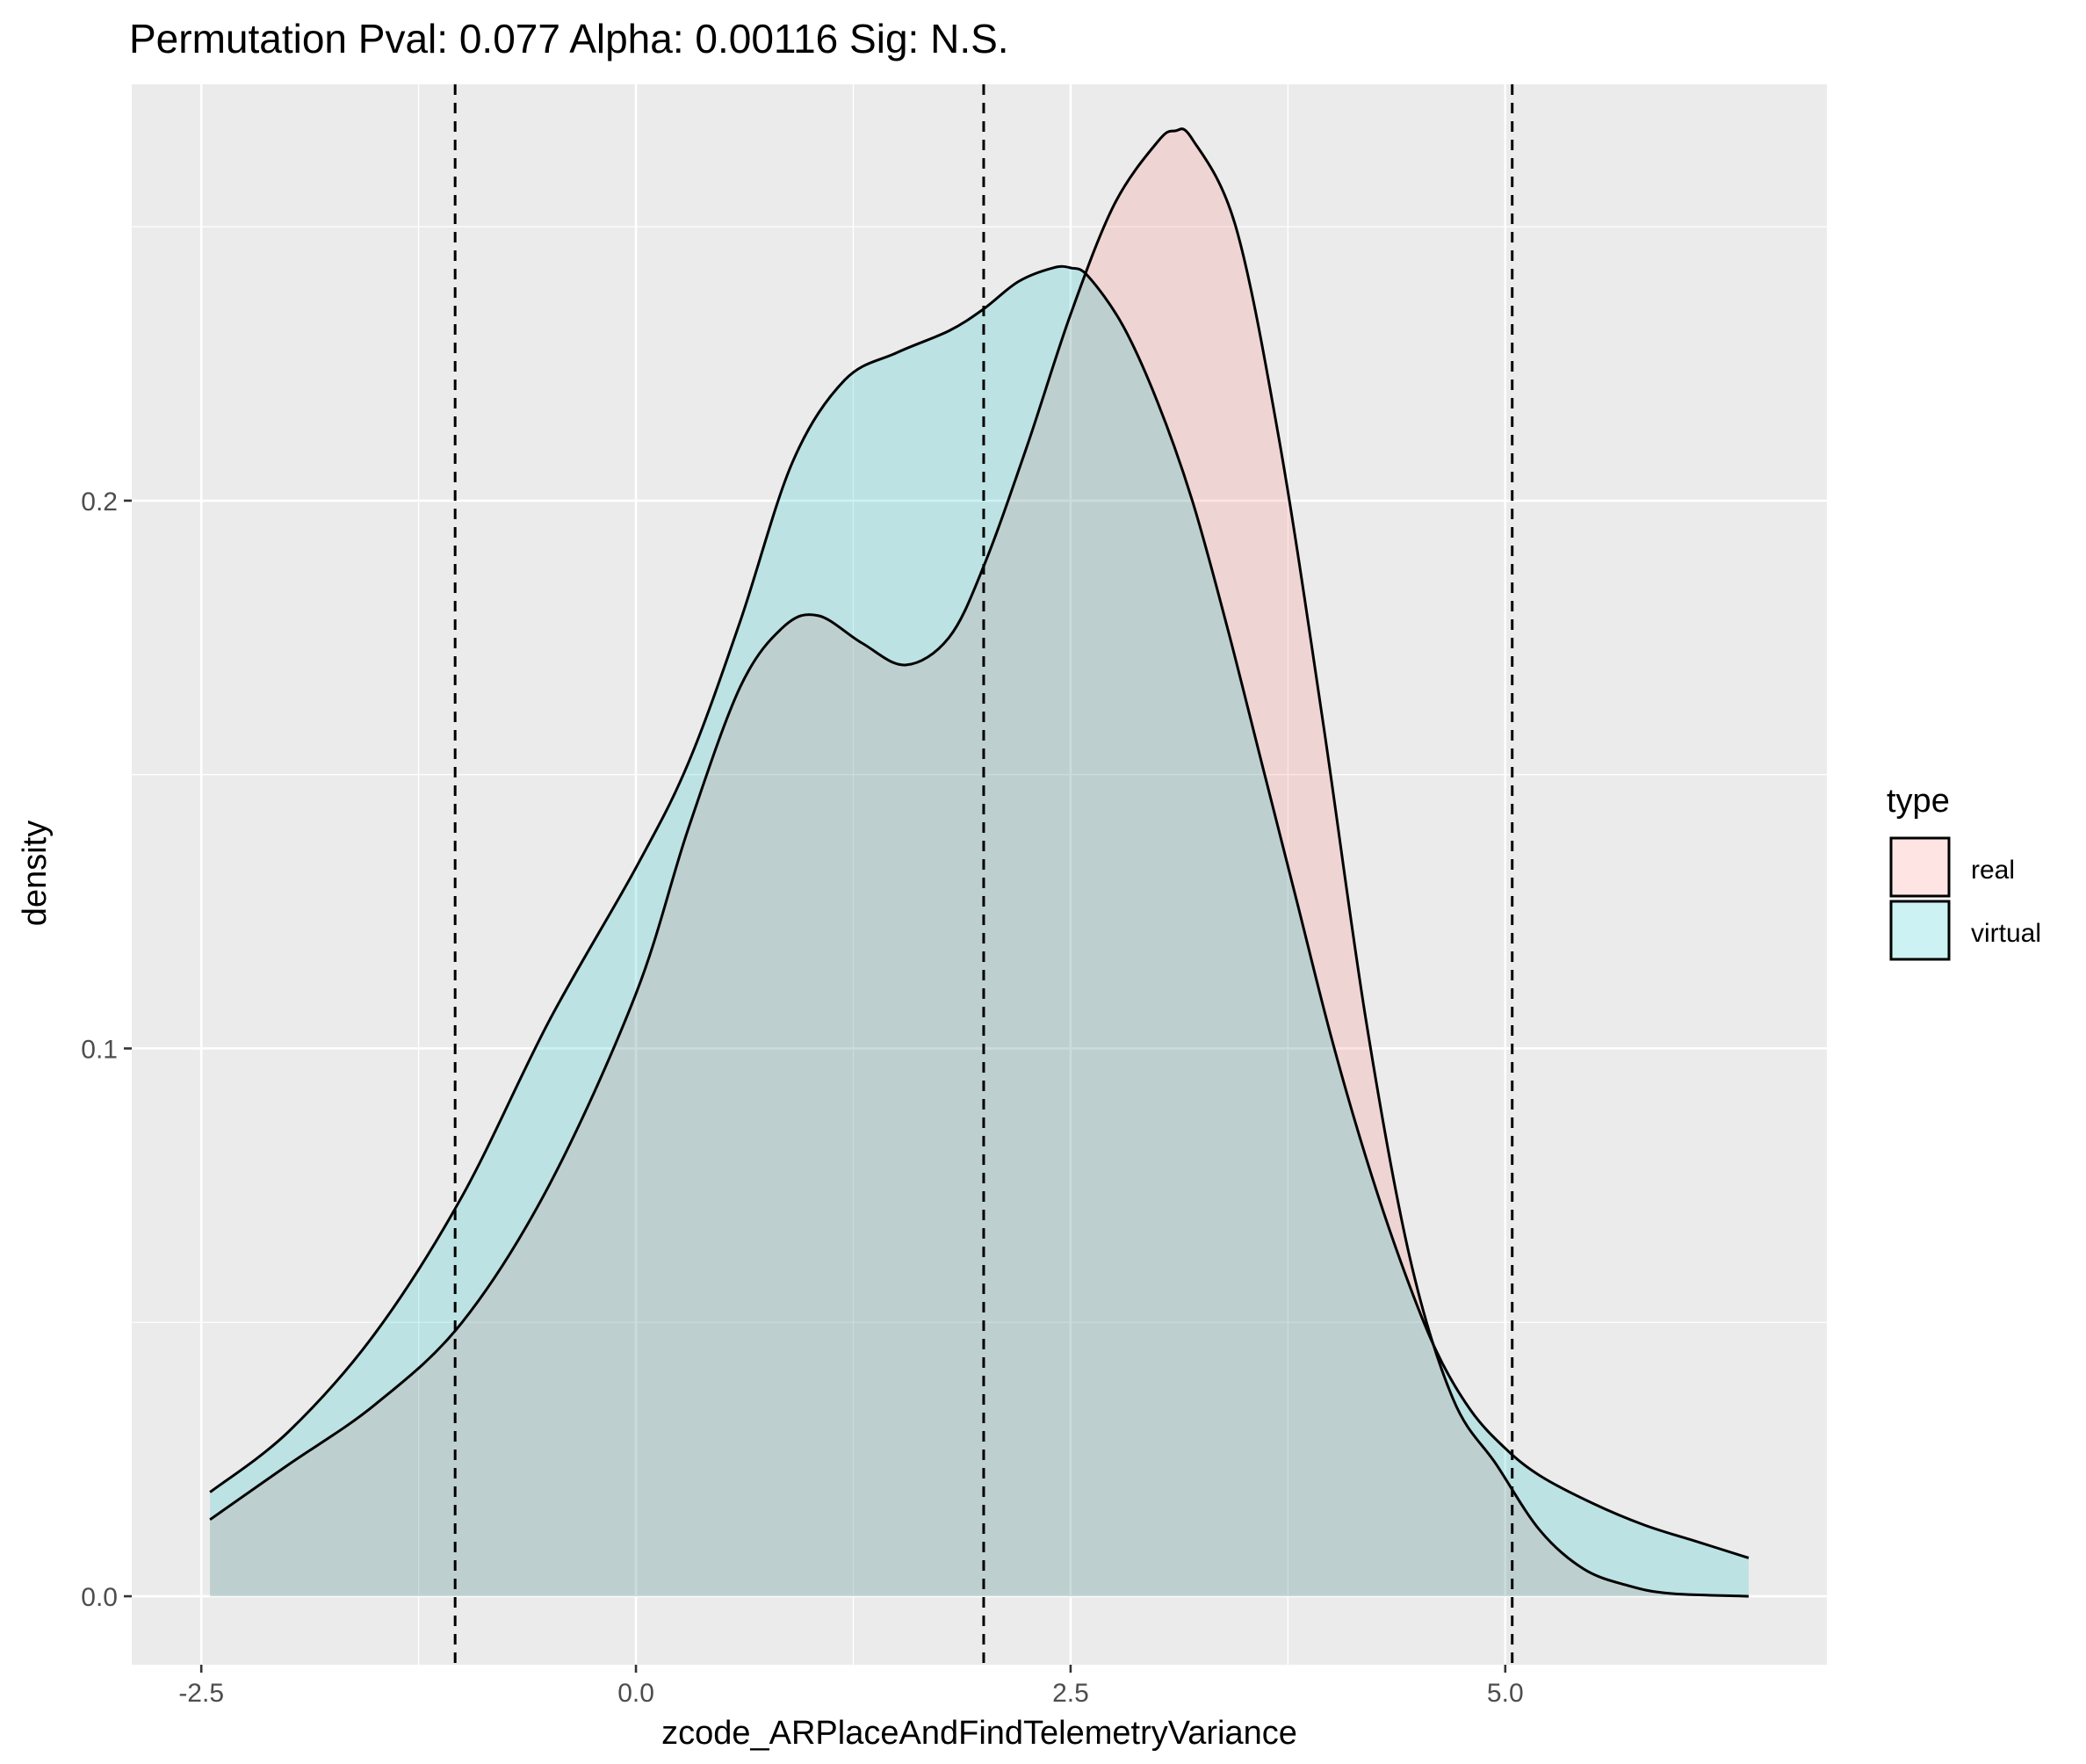 This screenshot has width=2086, height=1764. Describe the element at coordinates (35, 873) in the screenshot. I see `y-axis-title: density` at that location.